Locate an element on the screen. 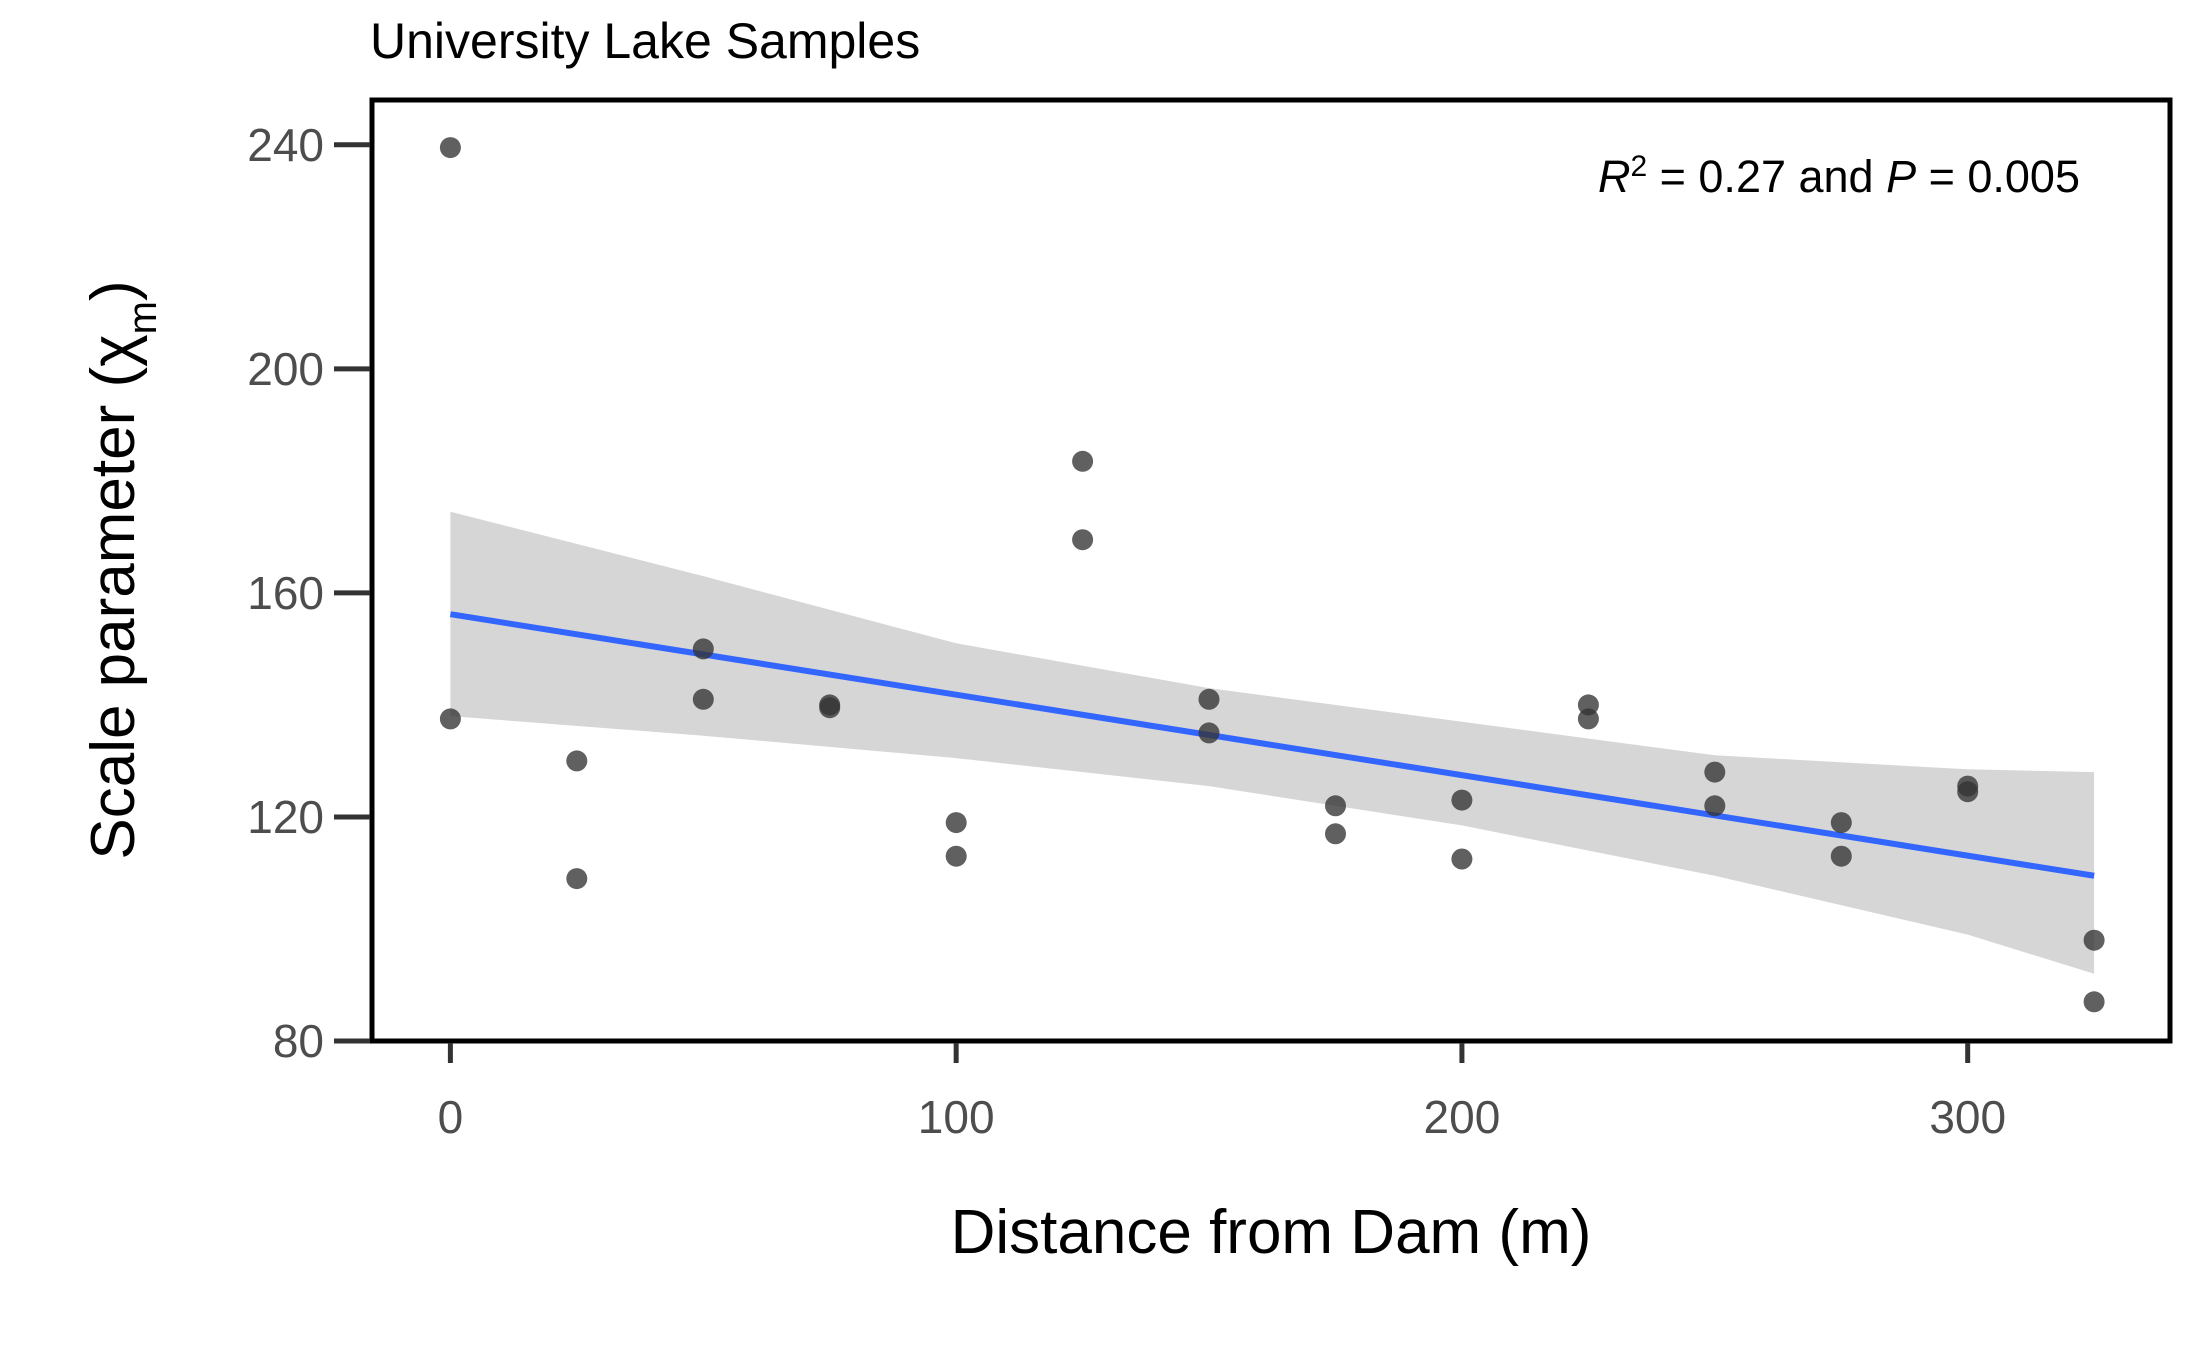 The image size is (2186, 1350). y-axis: 80 120 160 200 240 is located at coordinates (308, 593).